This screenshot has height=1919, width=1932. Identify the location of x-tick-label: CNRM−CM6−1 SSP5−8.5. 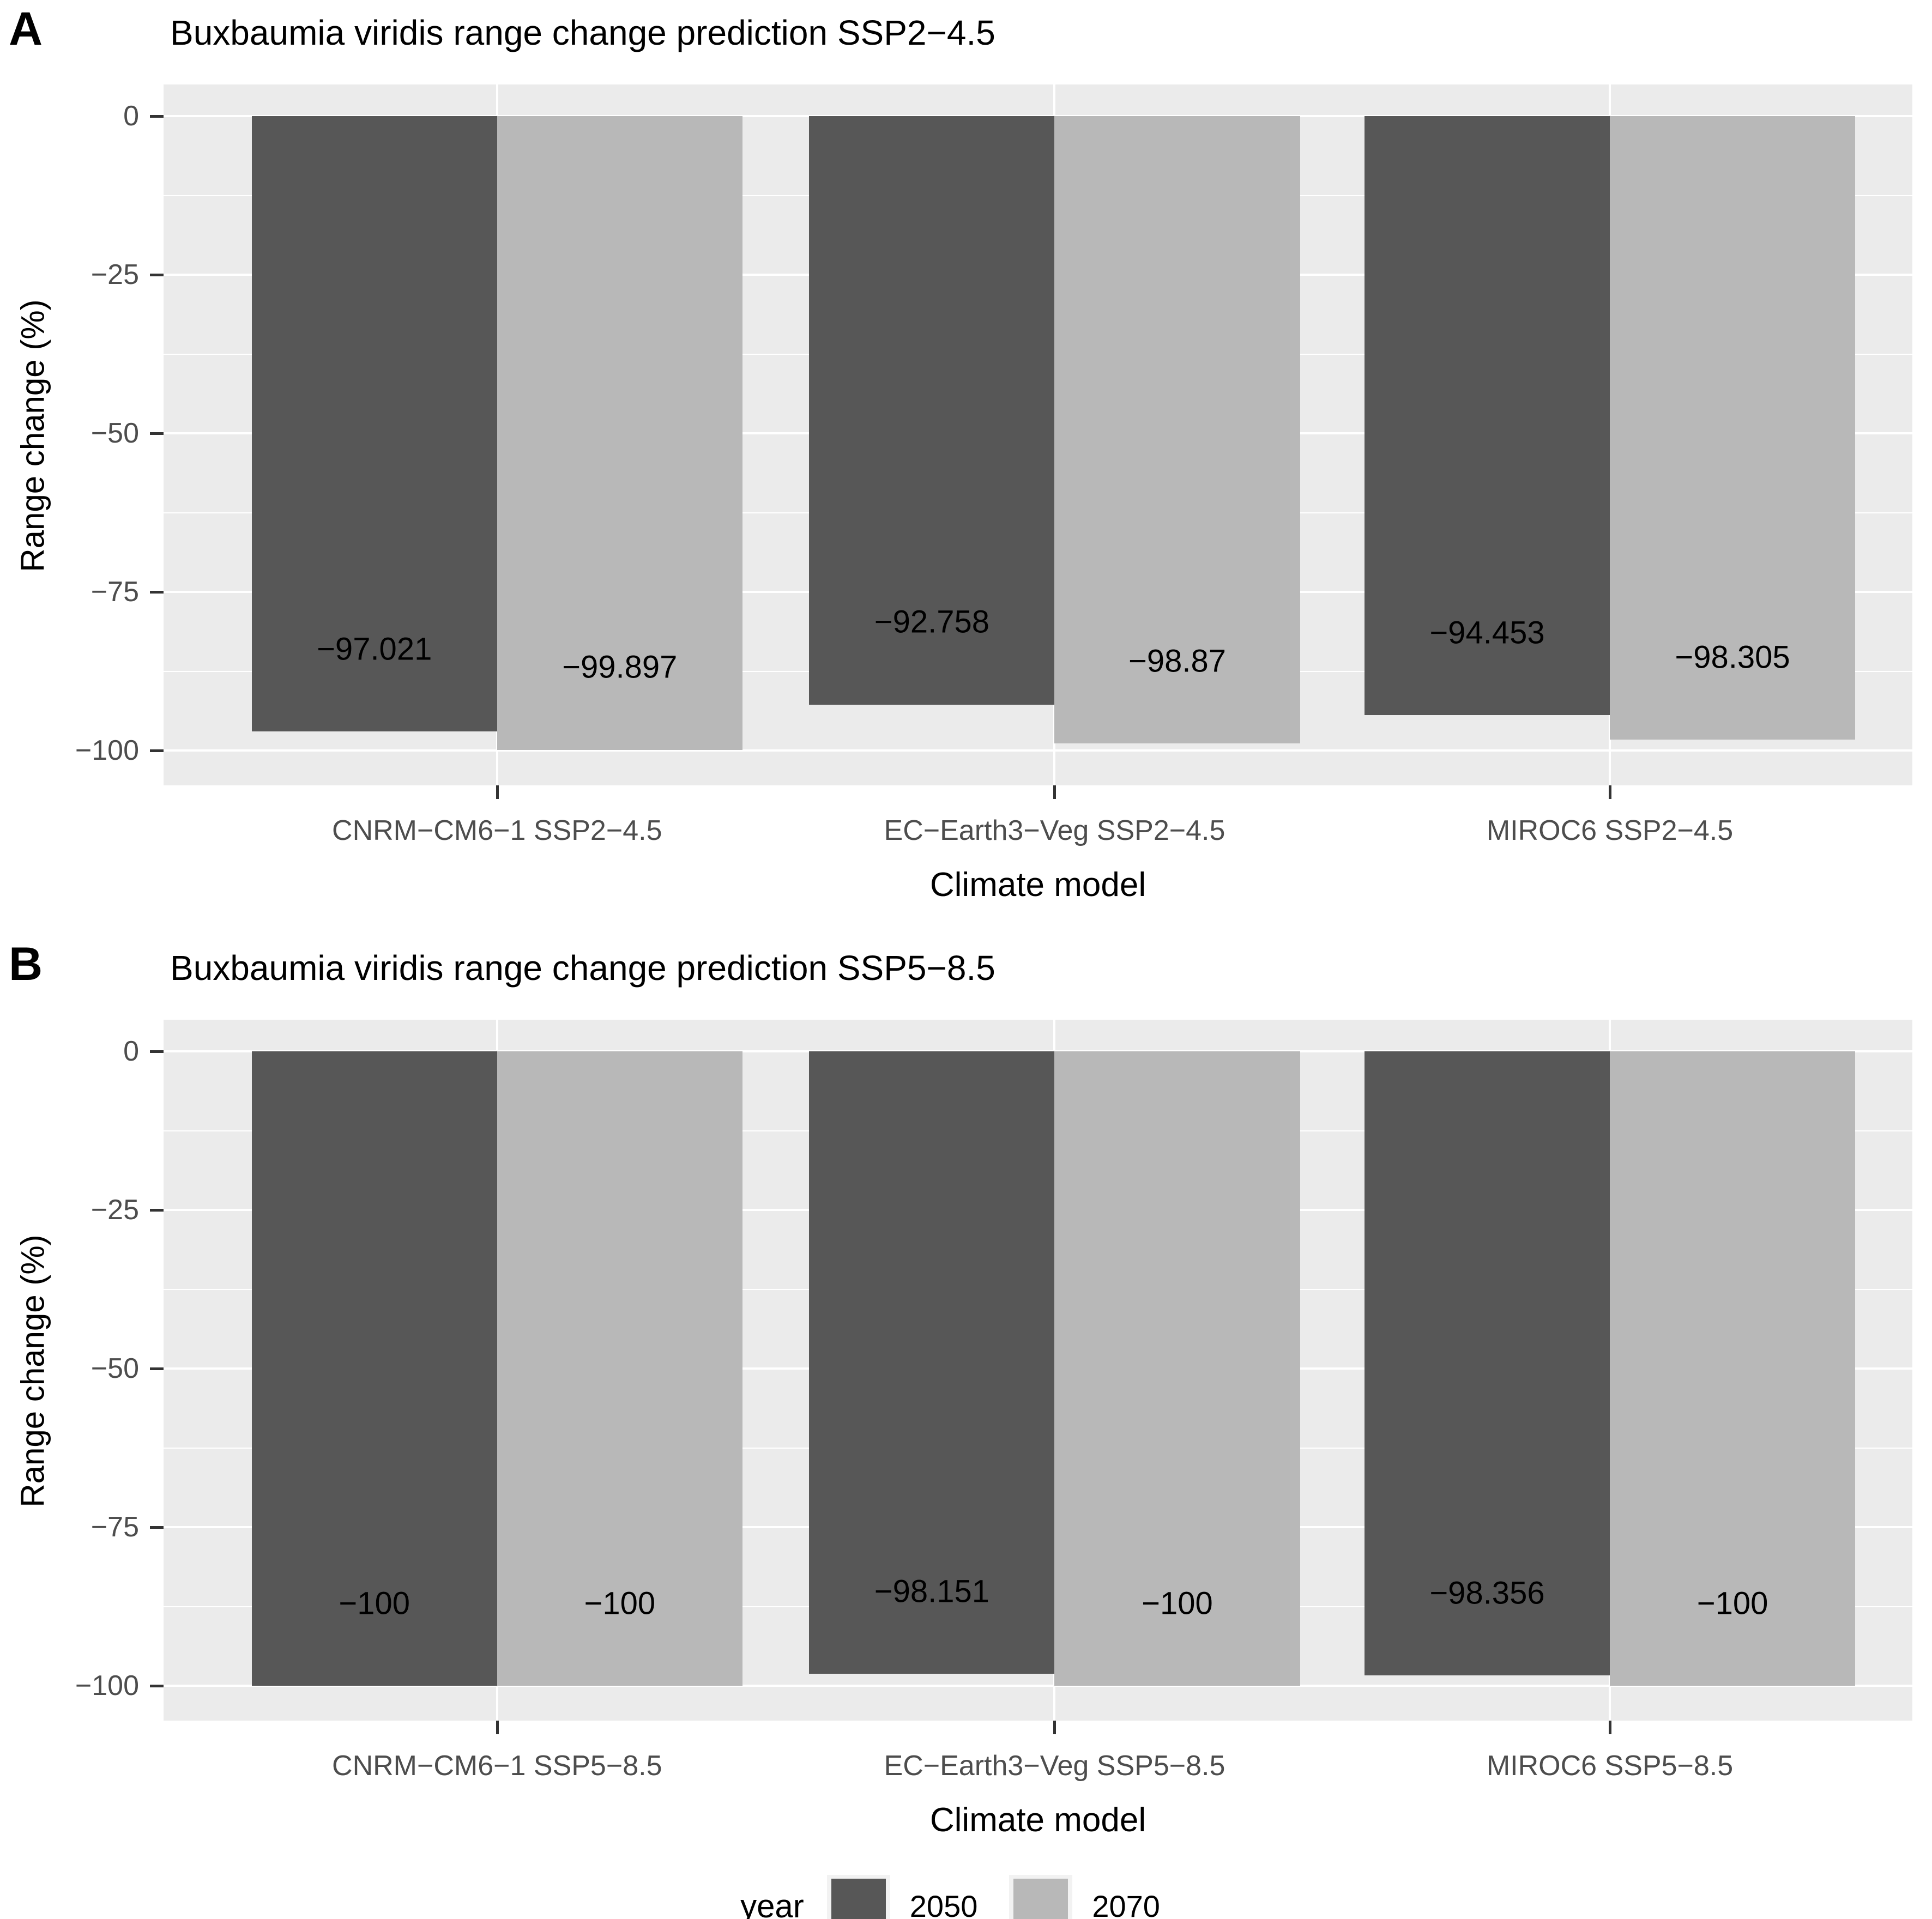
(497, 1766).